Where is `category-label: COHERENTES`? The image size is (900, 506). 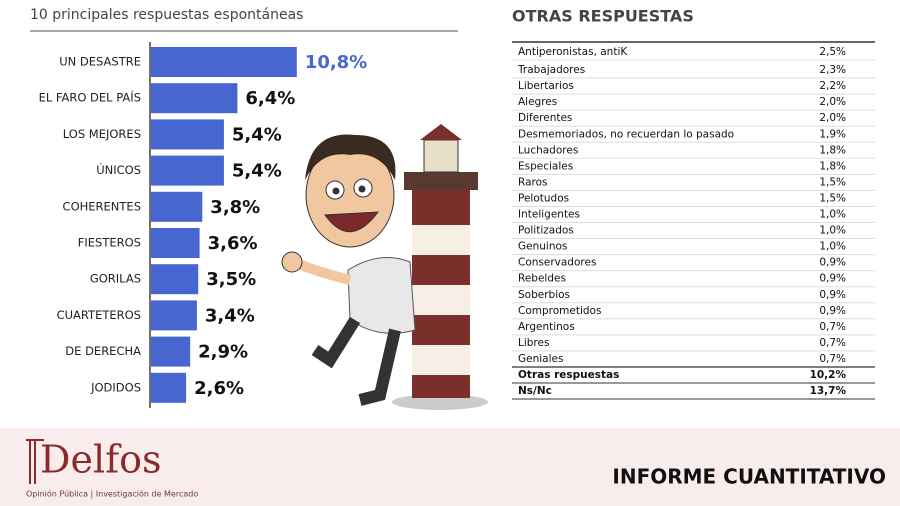 category-label: COHERENTES is located at coordinates (102, 206).